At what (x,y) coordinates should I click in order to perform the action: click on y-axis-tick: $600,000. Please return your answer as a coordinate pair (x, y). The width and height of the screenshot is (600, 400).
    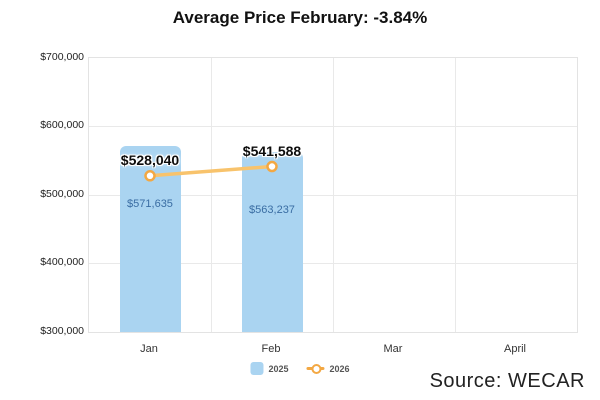
    Looking at the image, I should click on (62, 125).